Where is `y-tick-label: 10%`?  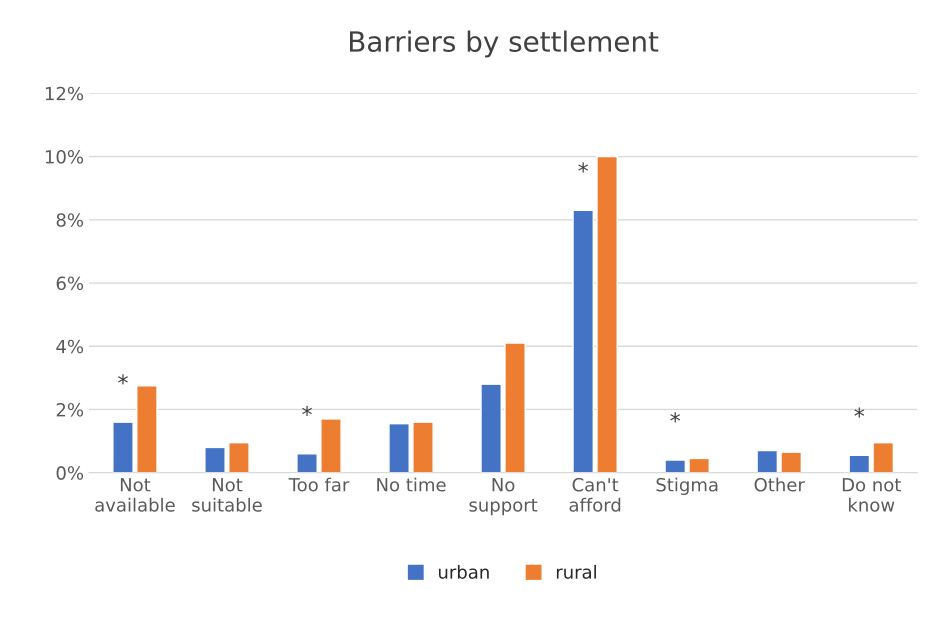 y-tick-label: 10% is located at coordinates (65, 157).